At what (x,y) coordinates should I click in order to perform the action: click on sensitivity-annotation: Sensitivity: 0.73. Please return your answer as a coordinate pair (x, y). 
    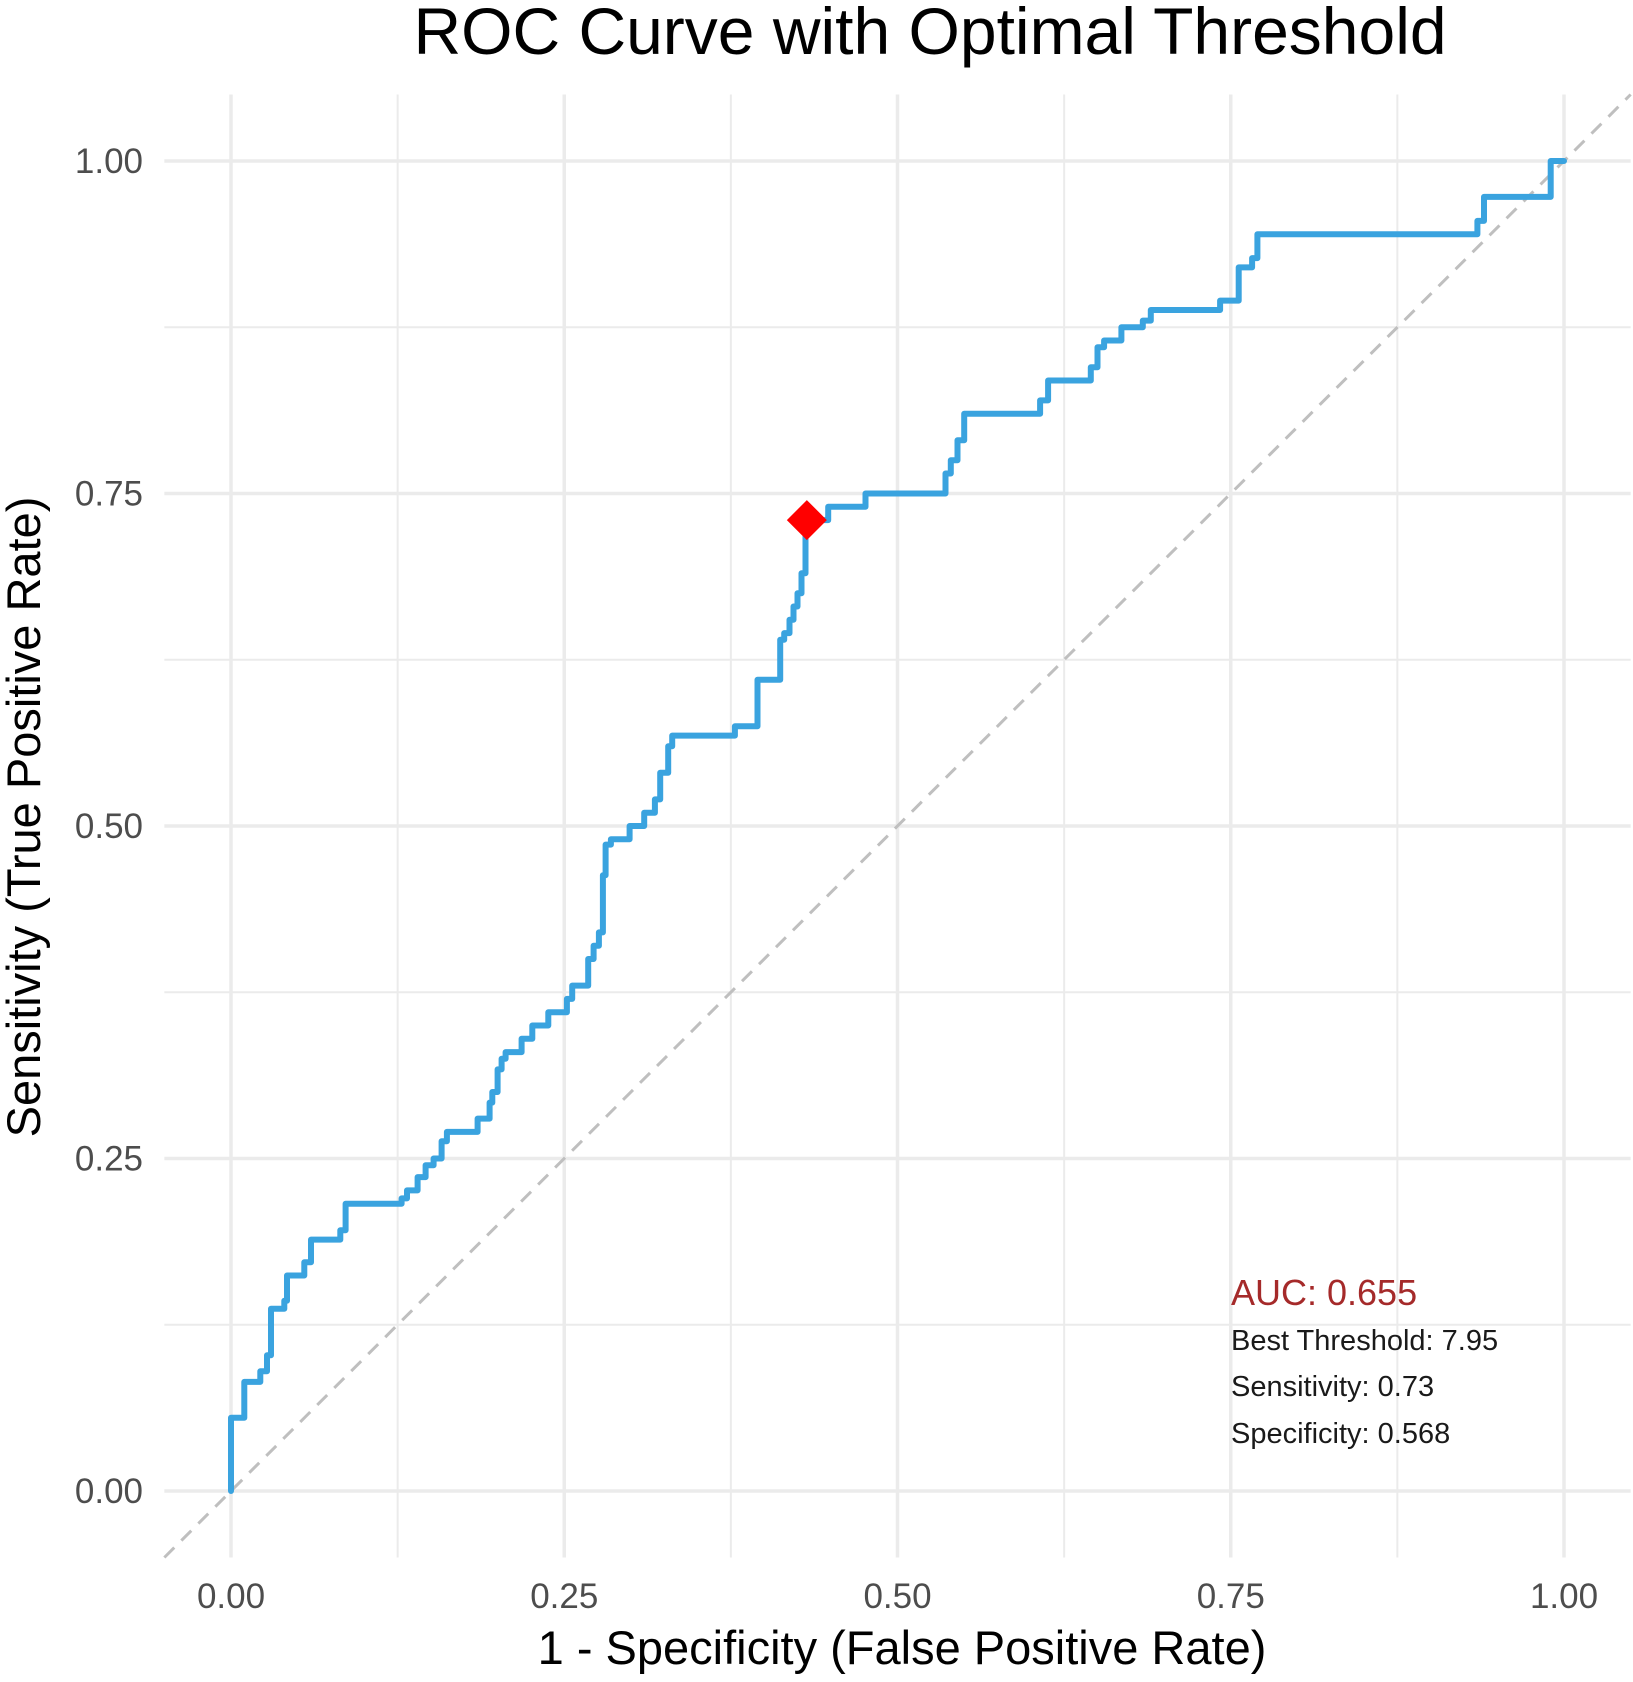
    Looking at the image, I should click on (1332, 1387).